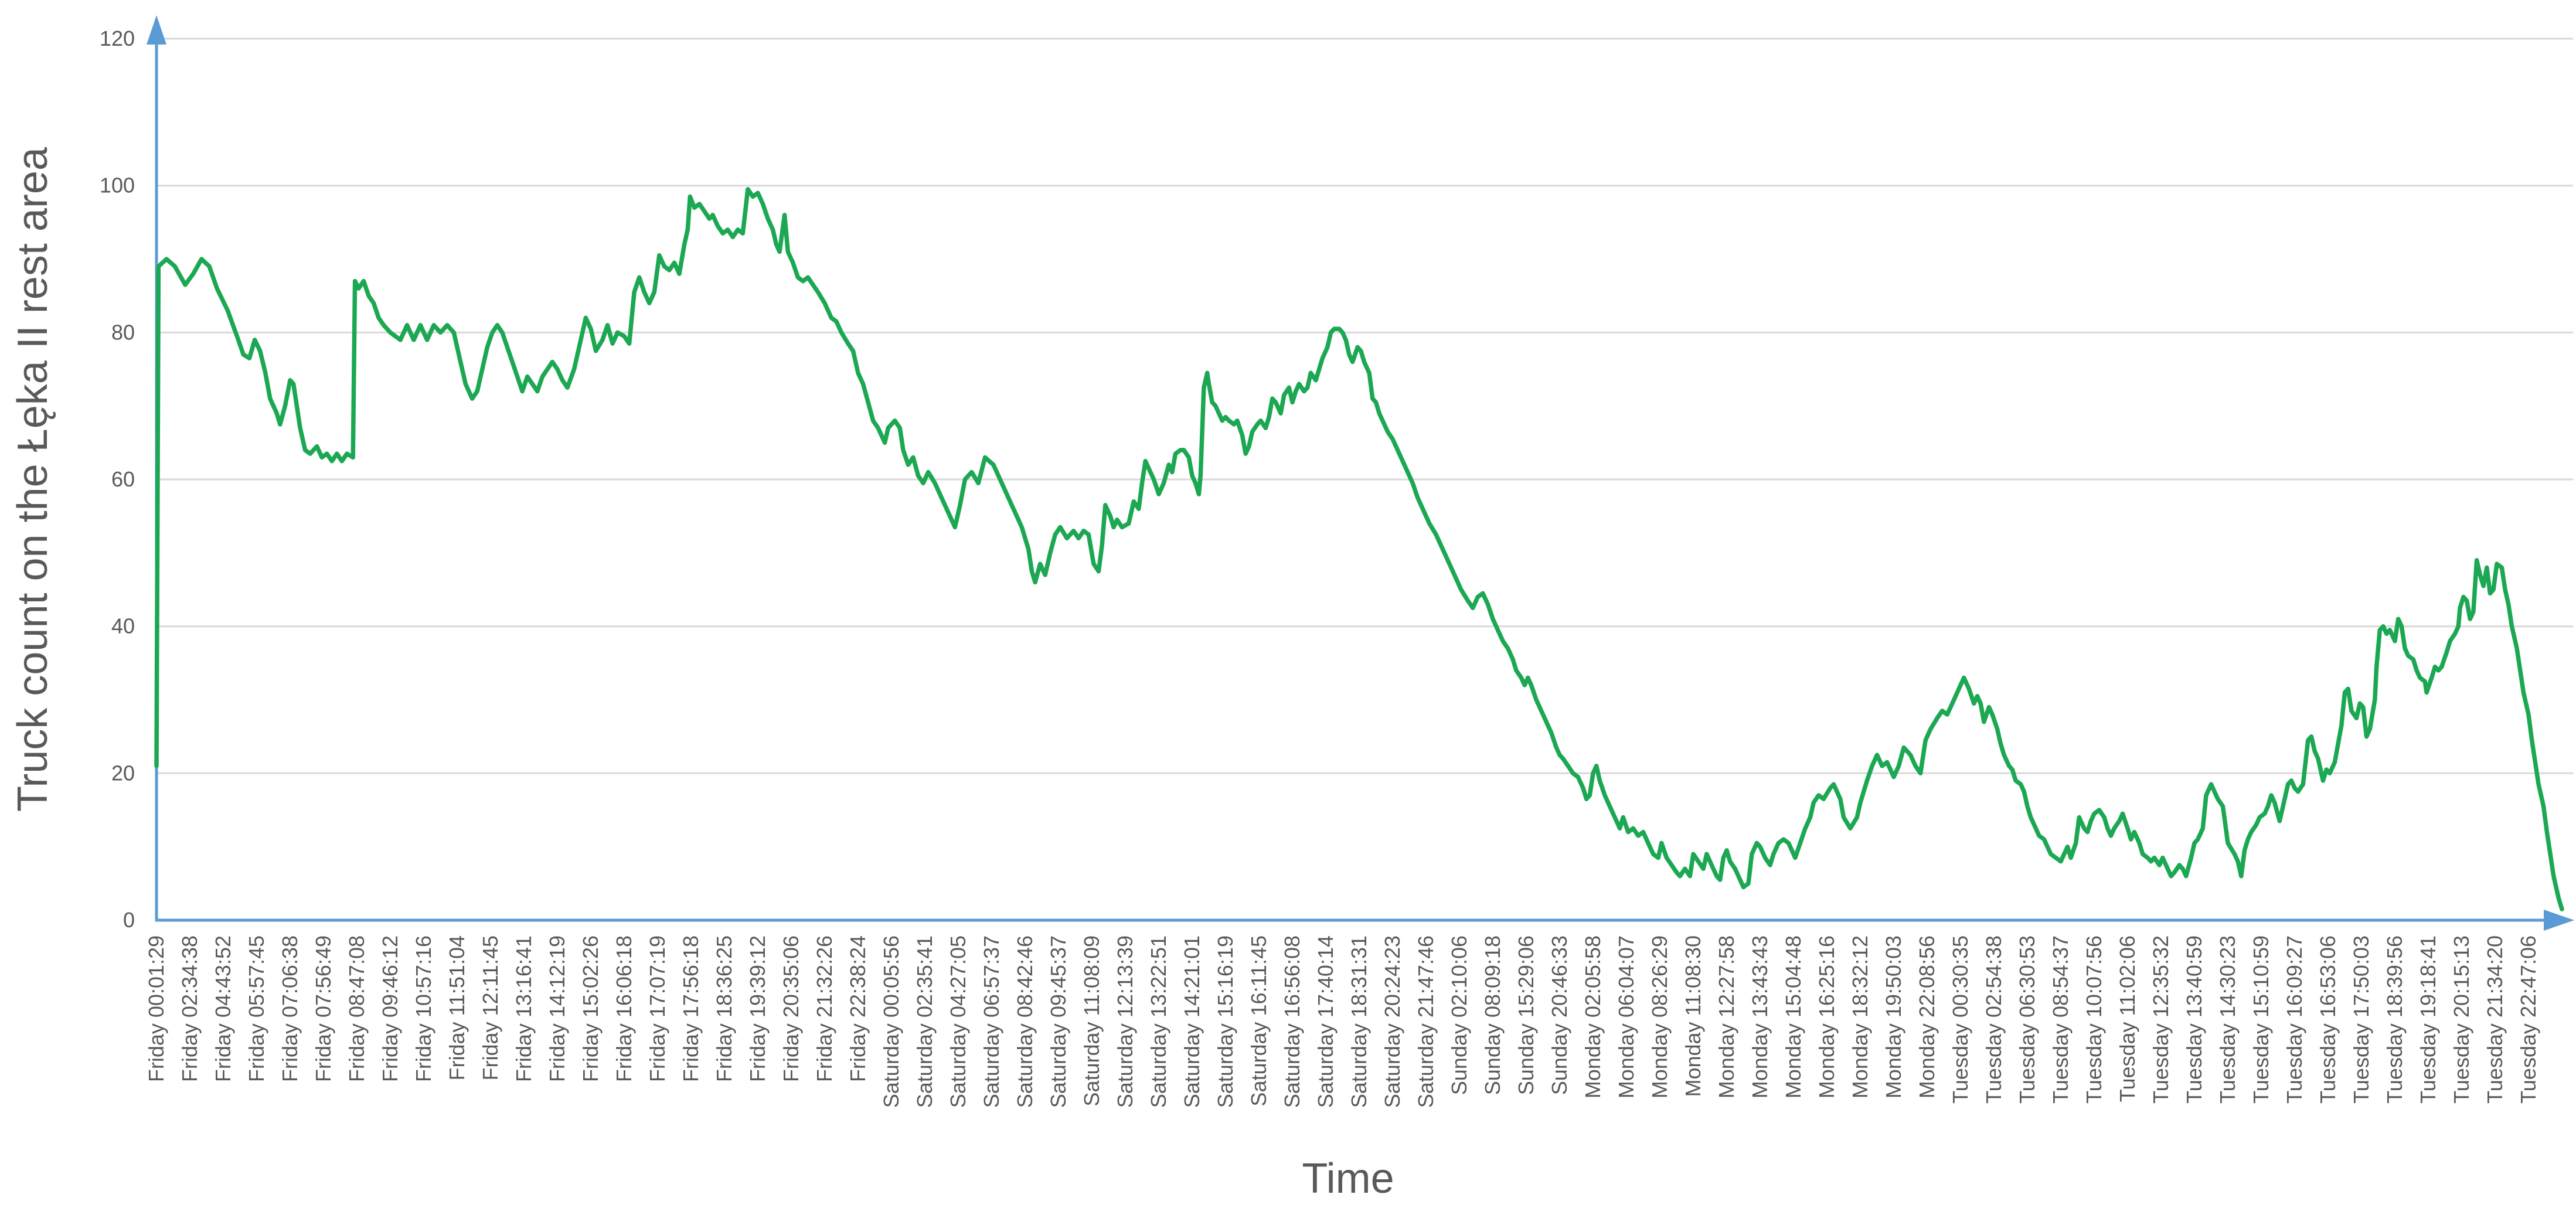 This screenshot has width=2576, height=1215. I want to click on x-axis-tick-label: Friday 21:32:26, so click(824, 1008).